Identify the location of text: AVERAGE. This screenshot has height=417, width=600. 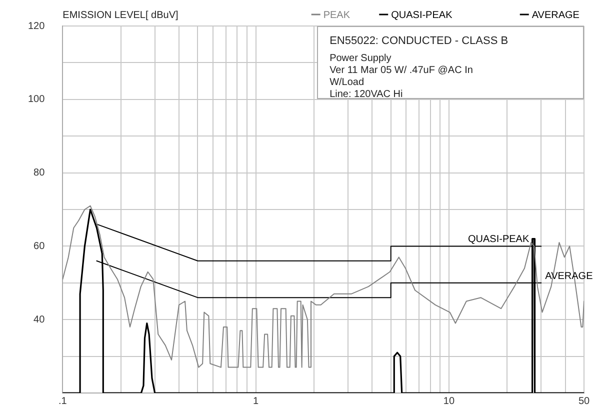
(569, 276).